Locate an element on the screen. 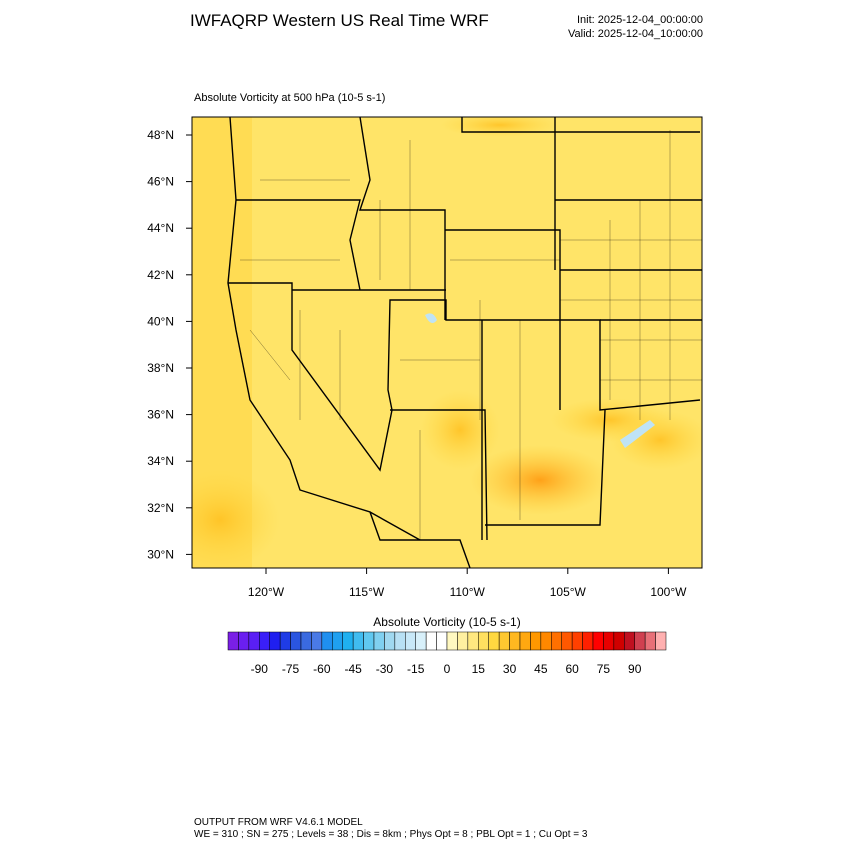 The image size is (850, 855). colorbar-tick-label: 15 is located at coordinates (479, 669).